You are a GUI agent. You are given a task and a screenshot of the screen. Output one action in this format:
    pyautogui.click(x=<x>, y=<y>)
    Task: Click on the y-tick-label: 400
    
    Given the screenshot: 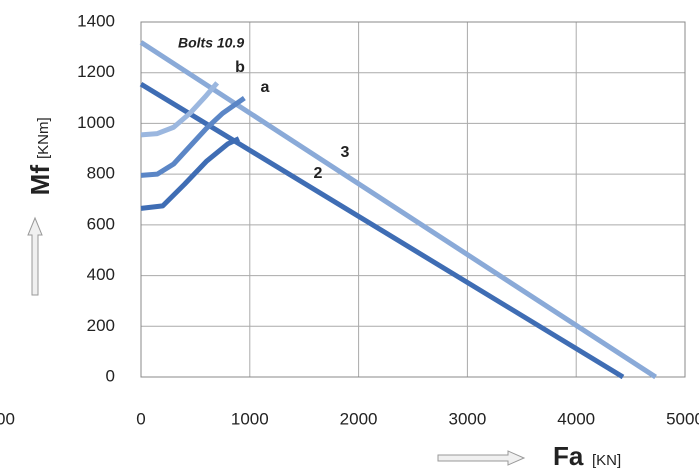 What is the action you would take?
    pyautogui.click(x=101, y=274)
    